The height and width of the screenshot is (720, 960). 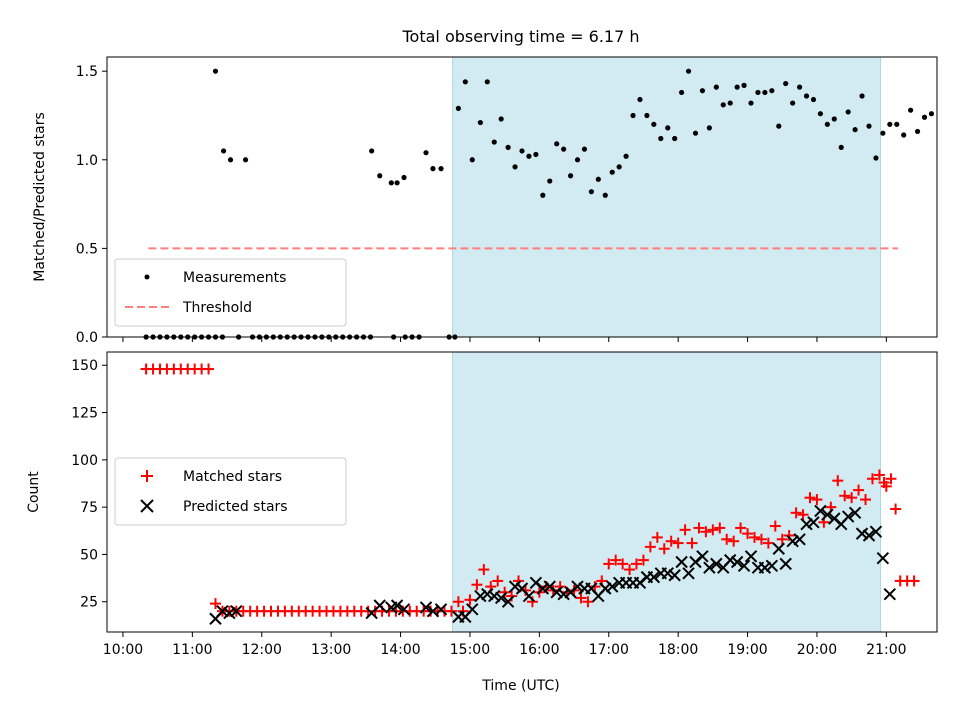 What do you see at coordinates (747, 650) in the screenshot?
I see `xtick-label: 19:00` at bounding box center [747, 650].